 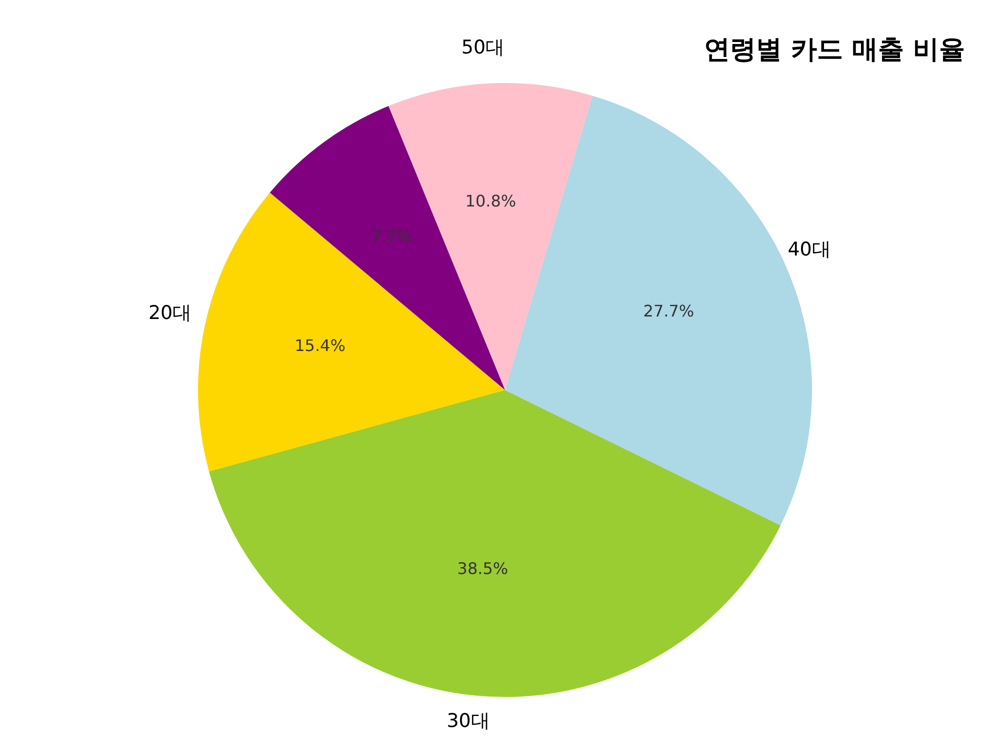 What do you see at coordinates (490, 201) in the screenshot?
I see `data-label: 10.8%` at bounding box center [490, 201].